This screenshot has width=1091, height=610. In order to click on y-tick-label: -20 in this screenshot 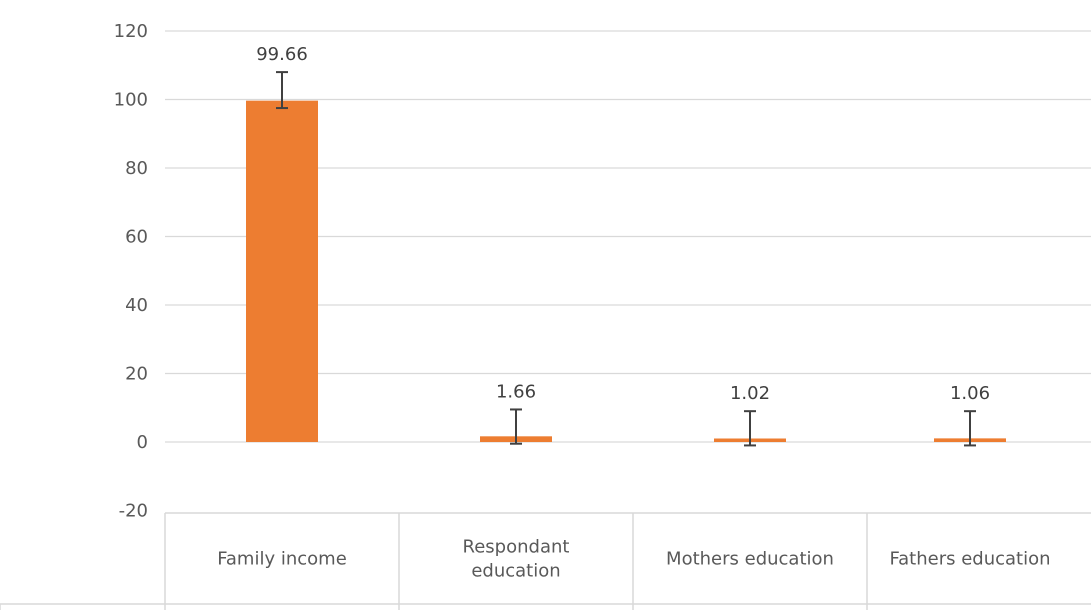, I will do `click(133, 511)`.